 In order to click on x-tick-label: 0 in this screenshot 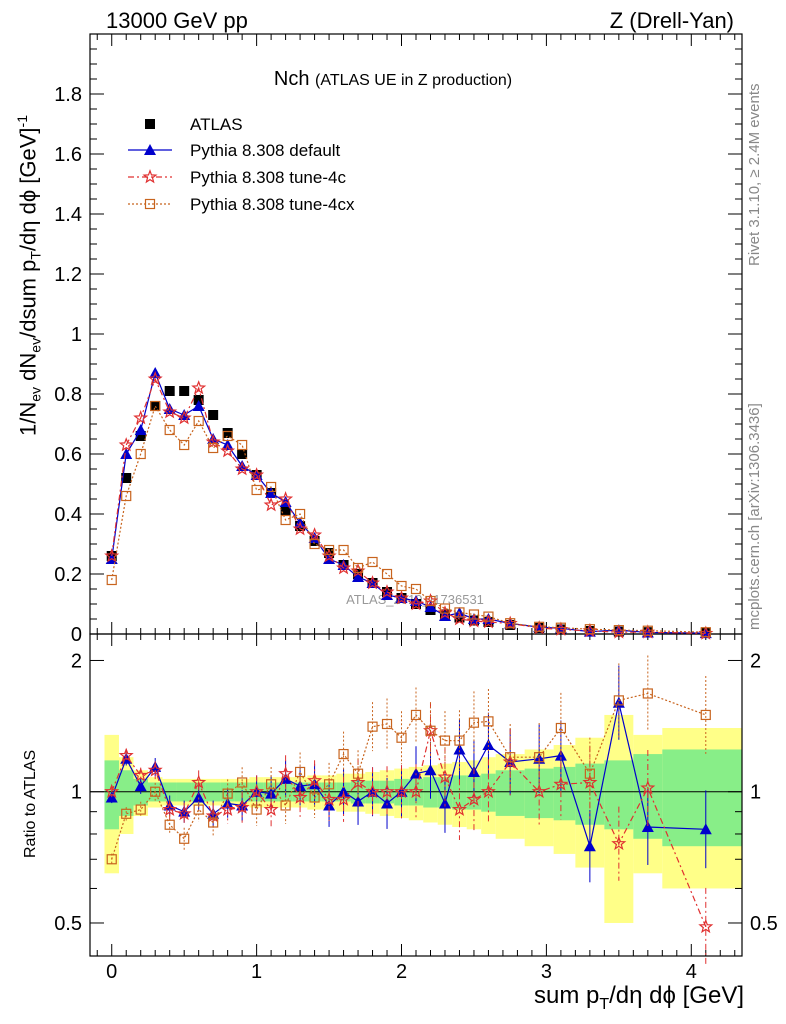, I will do `click(111, 972)`.